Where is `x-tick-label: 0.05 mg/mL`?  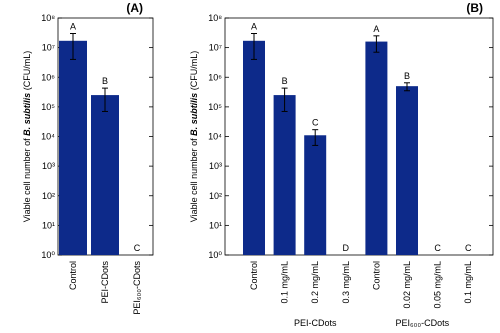 x-tick-label: 0.05 mg/mL is located at coordinates (438, 285).